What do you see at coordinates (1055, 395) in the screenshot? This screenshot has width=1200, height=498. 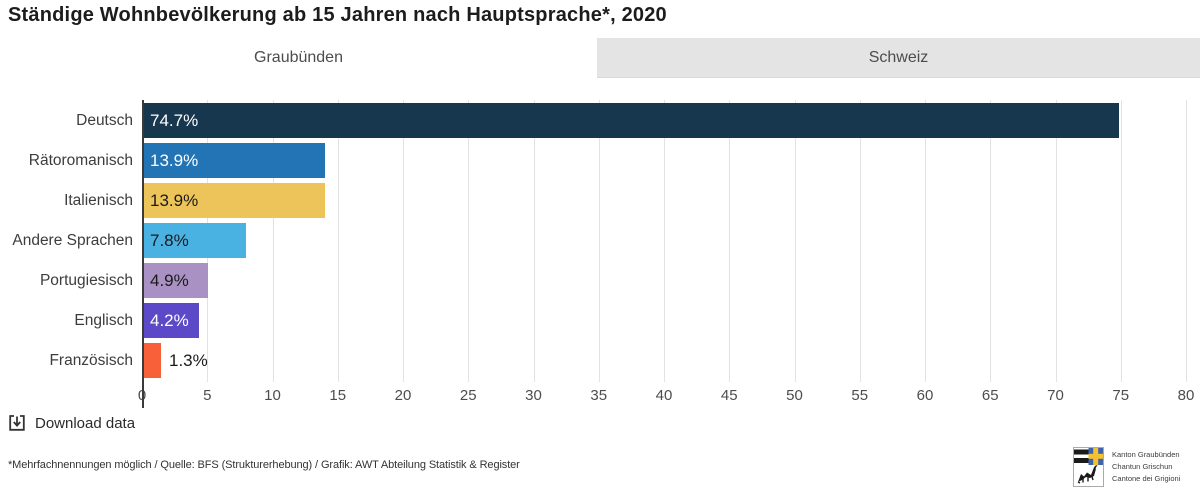 I see `x-tick-label: 70` at bounding box center [1055, 395].